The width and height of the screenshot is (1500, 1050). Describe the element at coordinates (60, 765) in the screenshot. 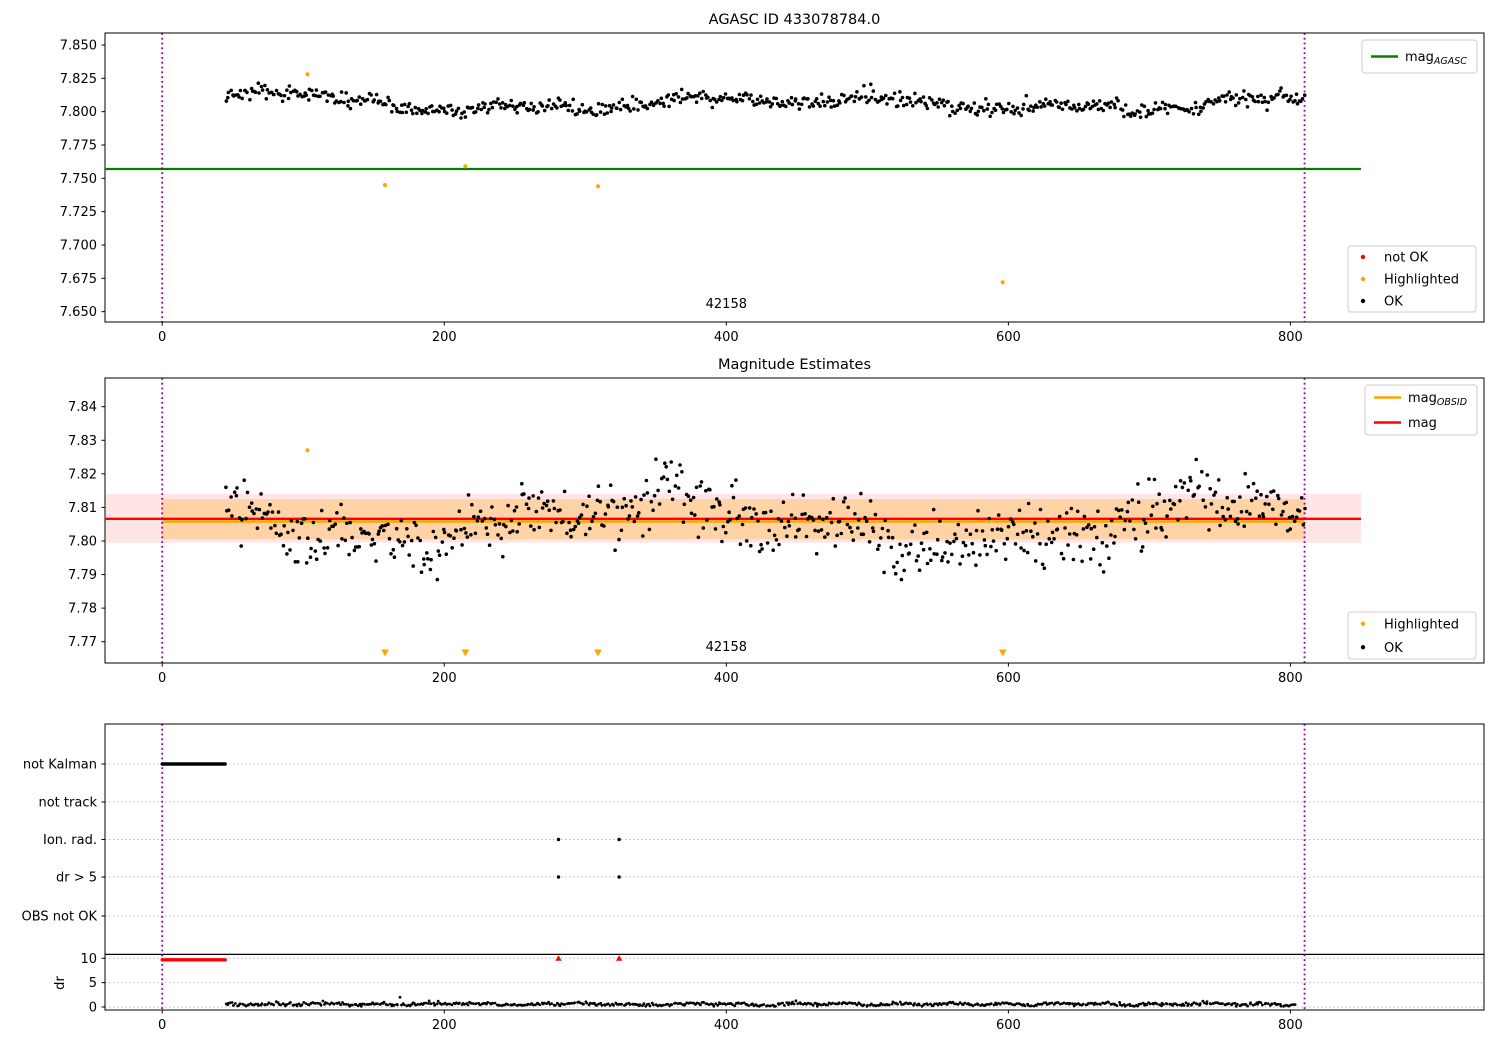

I see `flag-category-label: not Kalman` at that location.